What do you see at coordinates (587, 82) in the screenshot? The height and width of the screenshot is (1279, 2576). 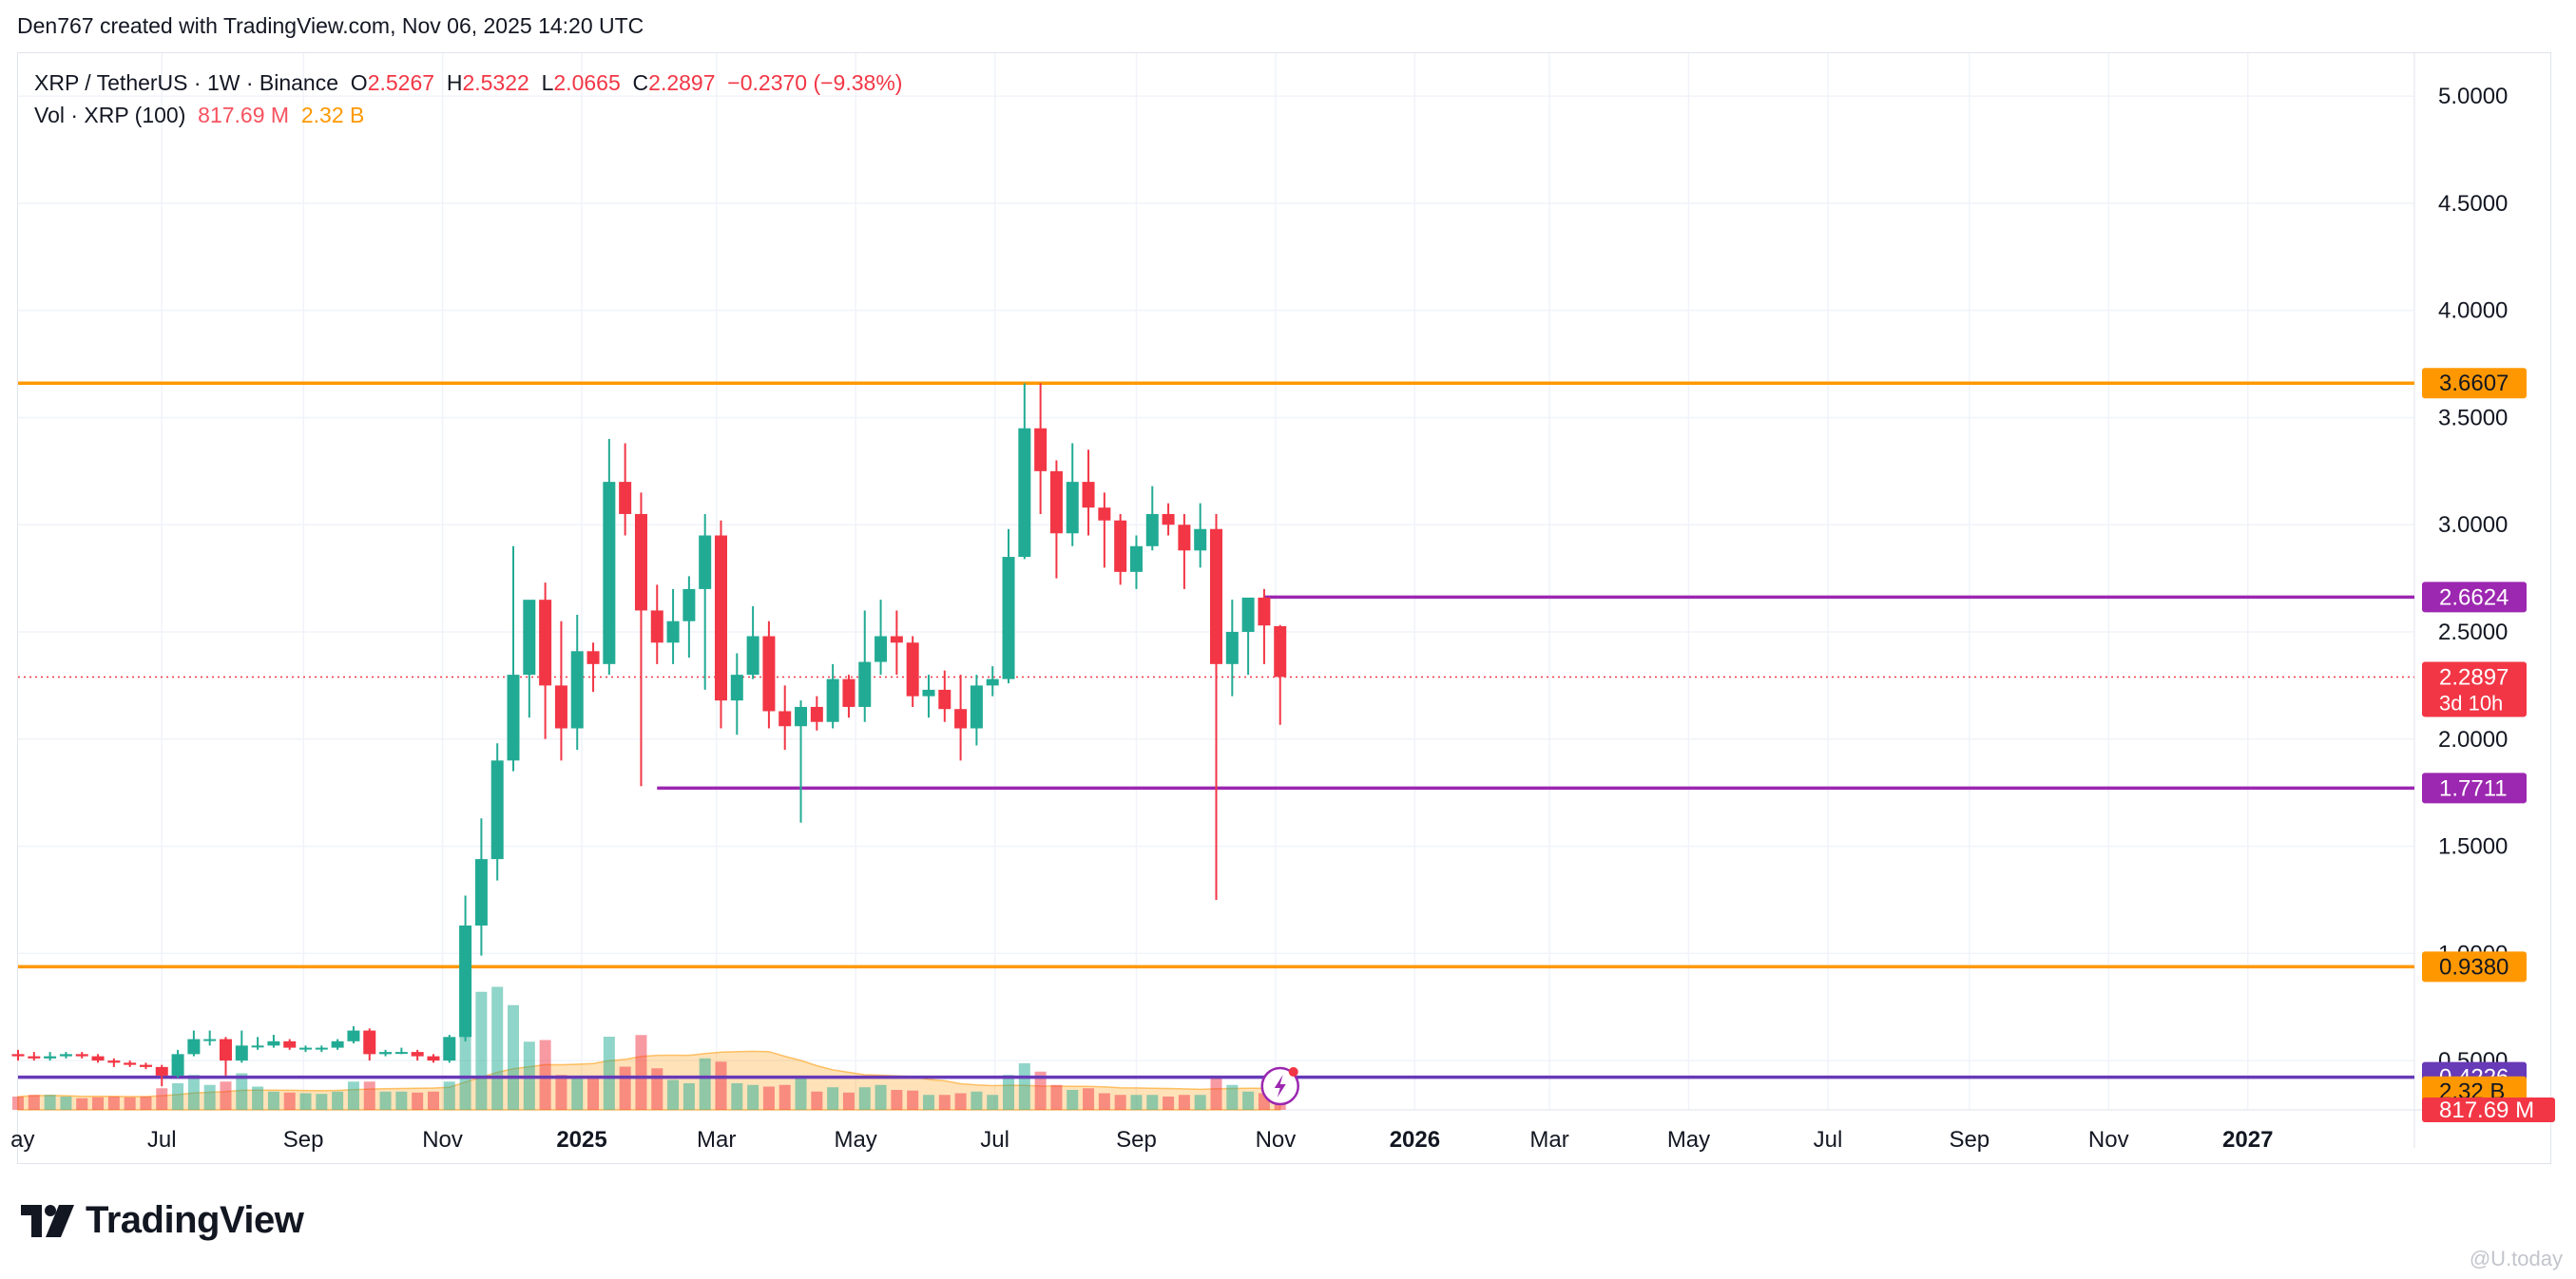 I see `low-value: 2.0665` at bounding box center [587, 82].